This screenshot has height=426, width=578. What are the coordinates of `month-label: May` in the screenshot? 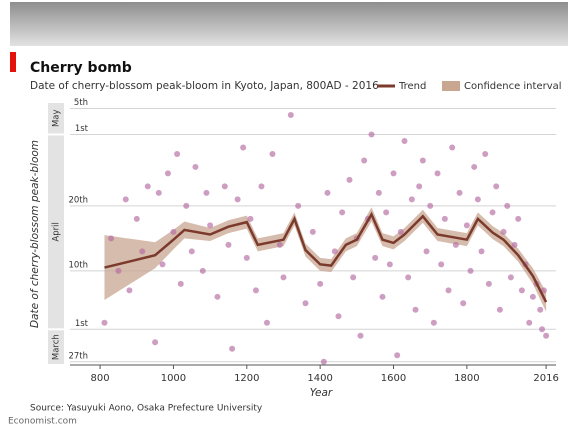 It's located at (57, 118).